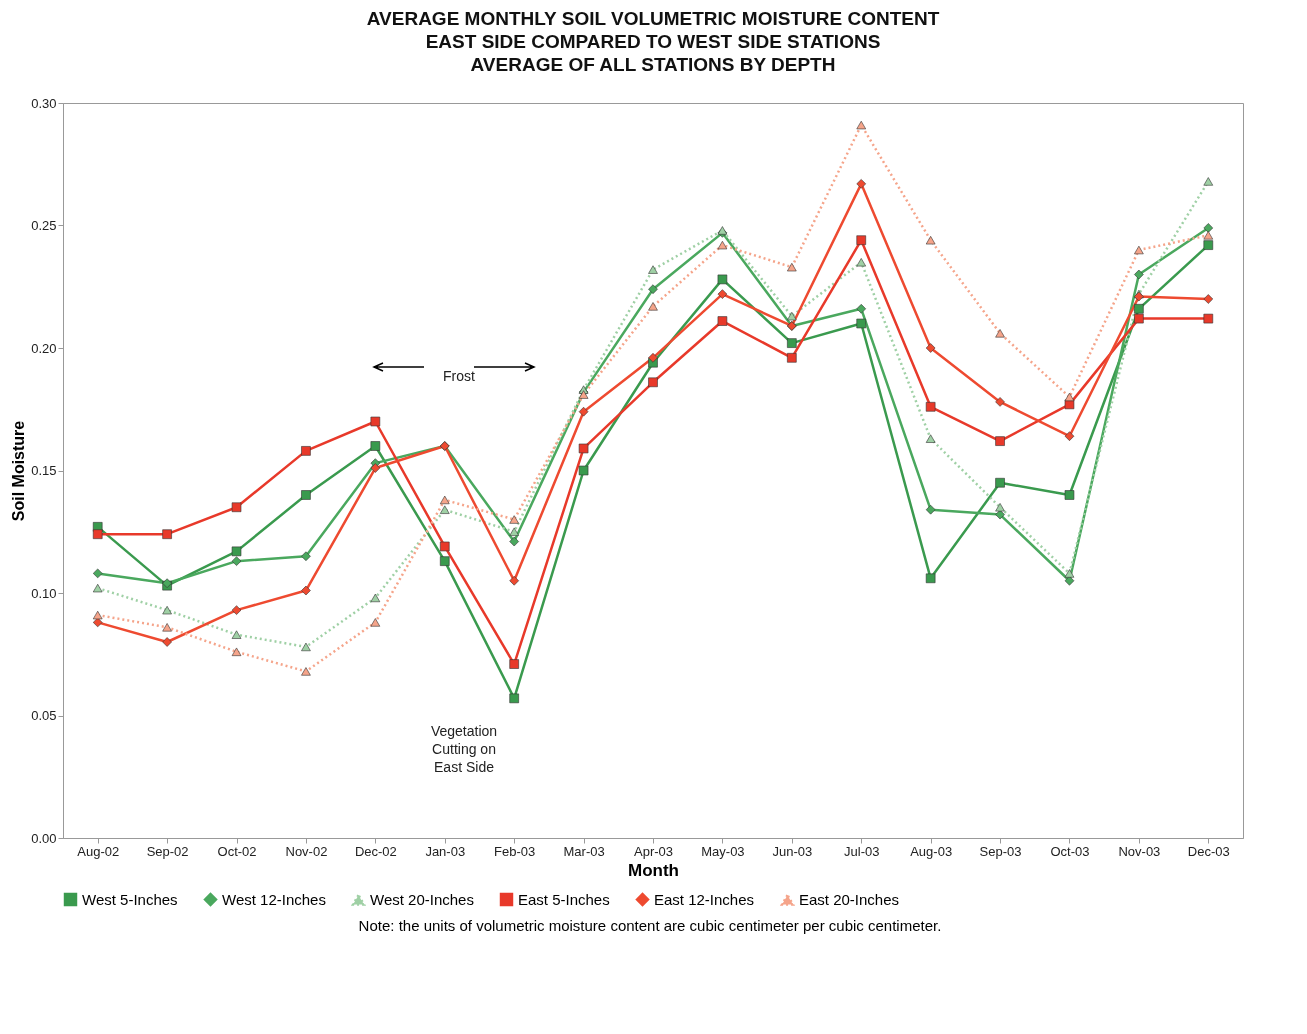  Describe the element at coordinates (584, 851) in the screenshot. I see `x-tick-label: Mar-03` at that location.